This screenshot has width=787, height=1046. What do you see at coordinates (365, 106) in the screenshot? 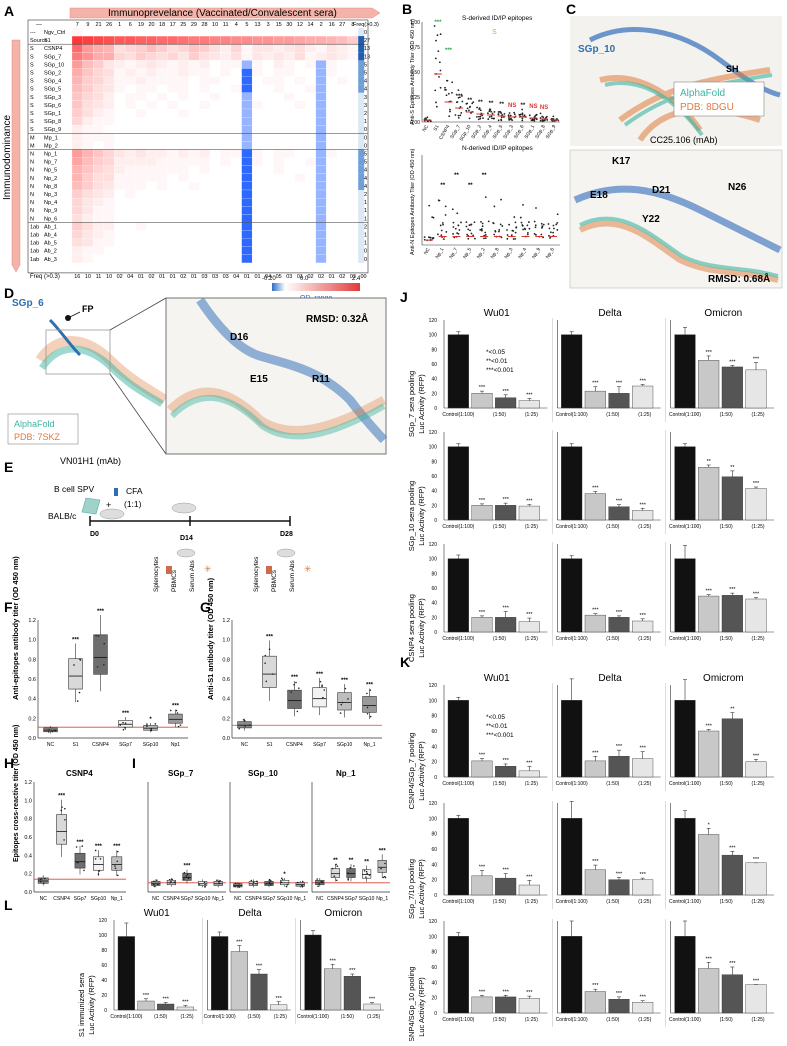
I see `heatmap-row-freq: 3` at bounding box center [365, 106].